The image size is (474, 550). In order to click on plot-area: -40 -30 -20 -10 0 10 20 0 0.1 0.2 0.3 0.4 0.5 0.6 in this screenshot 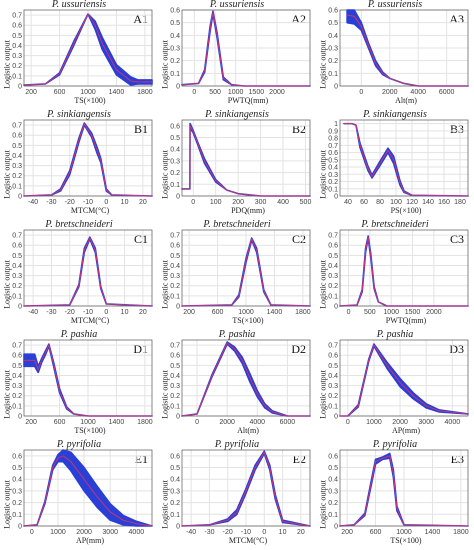, I will do `click(240, 492)`.